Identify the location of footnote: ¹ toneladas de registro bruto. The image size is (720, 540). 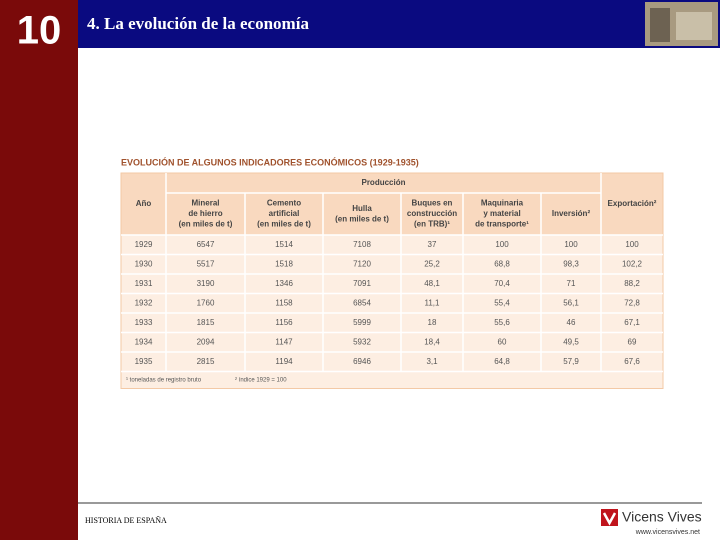
(164, 381).